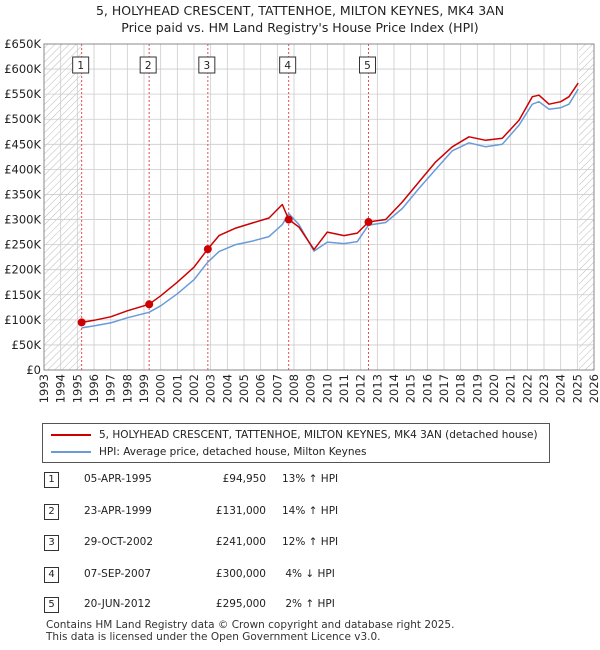 The image size is (600, 650). Describe the element at coordinates (118, 479) in the screenshot. I see `sale-date: 05-APR-1995` at that location.